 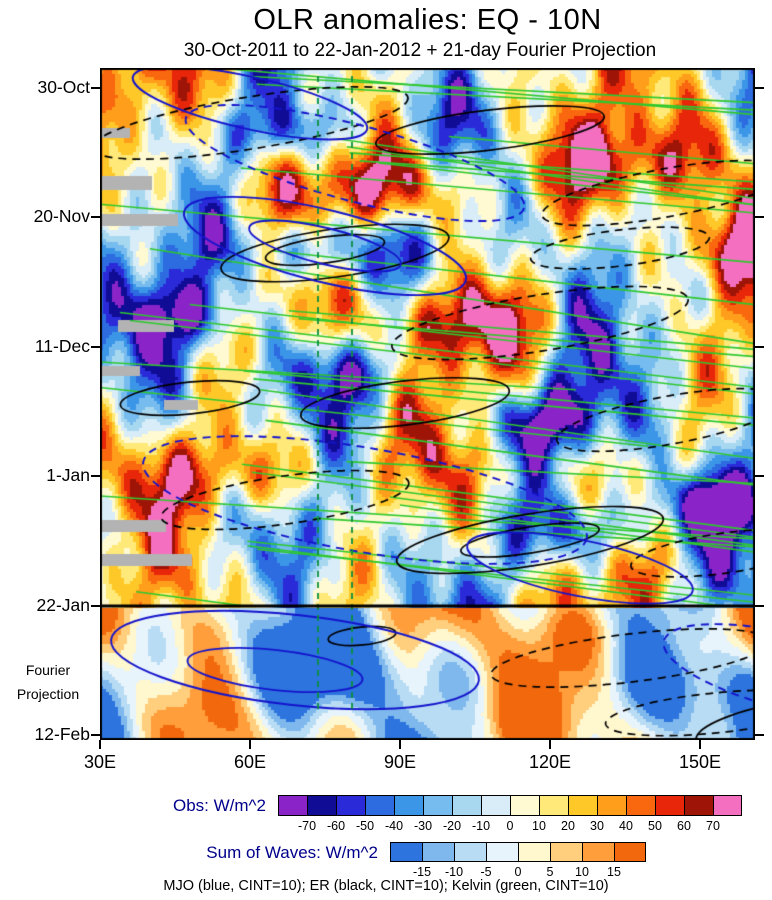 I want to click on fourier-projection-label-line2: Projection, so click(x=48, y=694).